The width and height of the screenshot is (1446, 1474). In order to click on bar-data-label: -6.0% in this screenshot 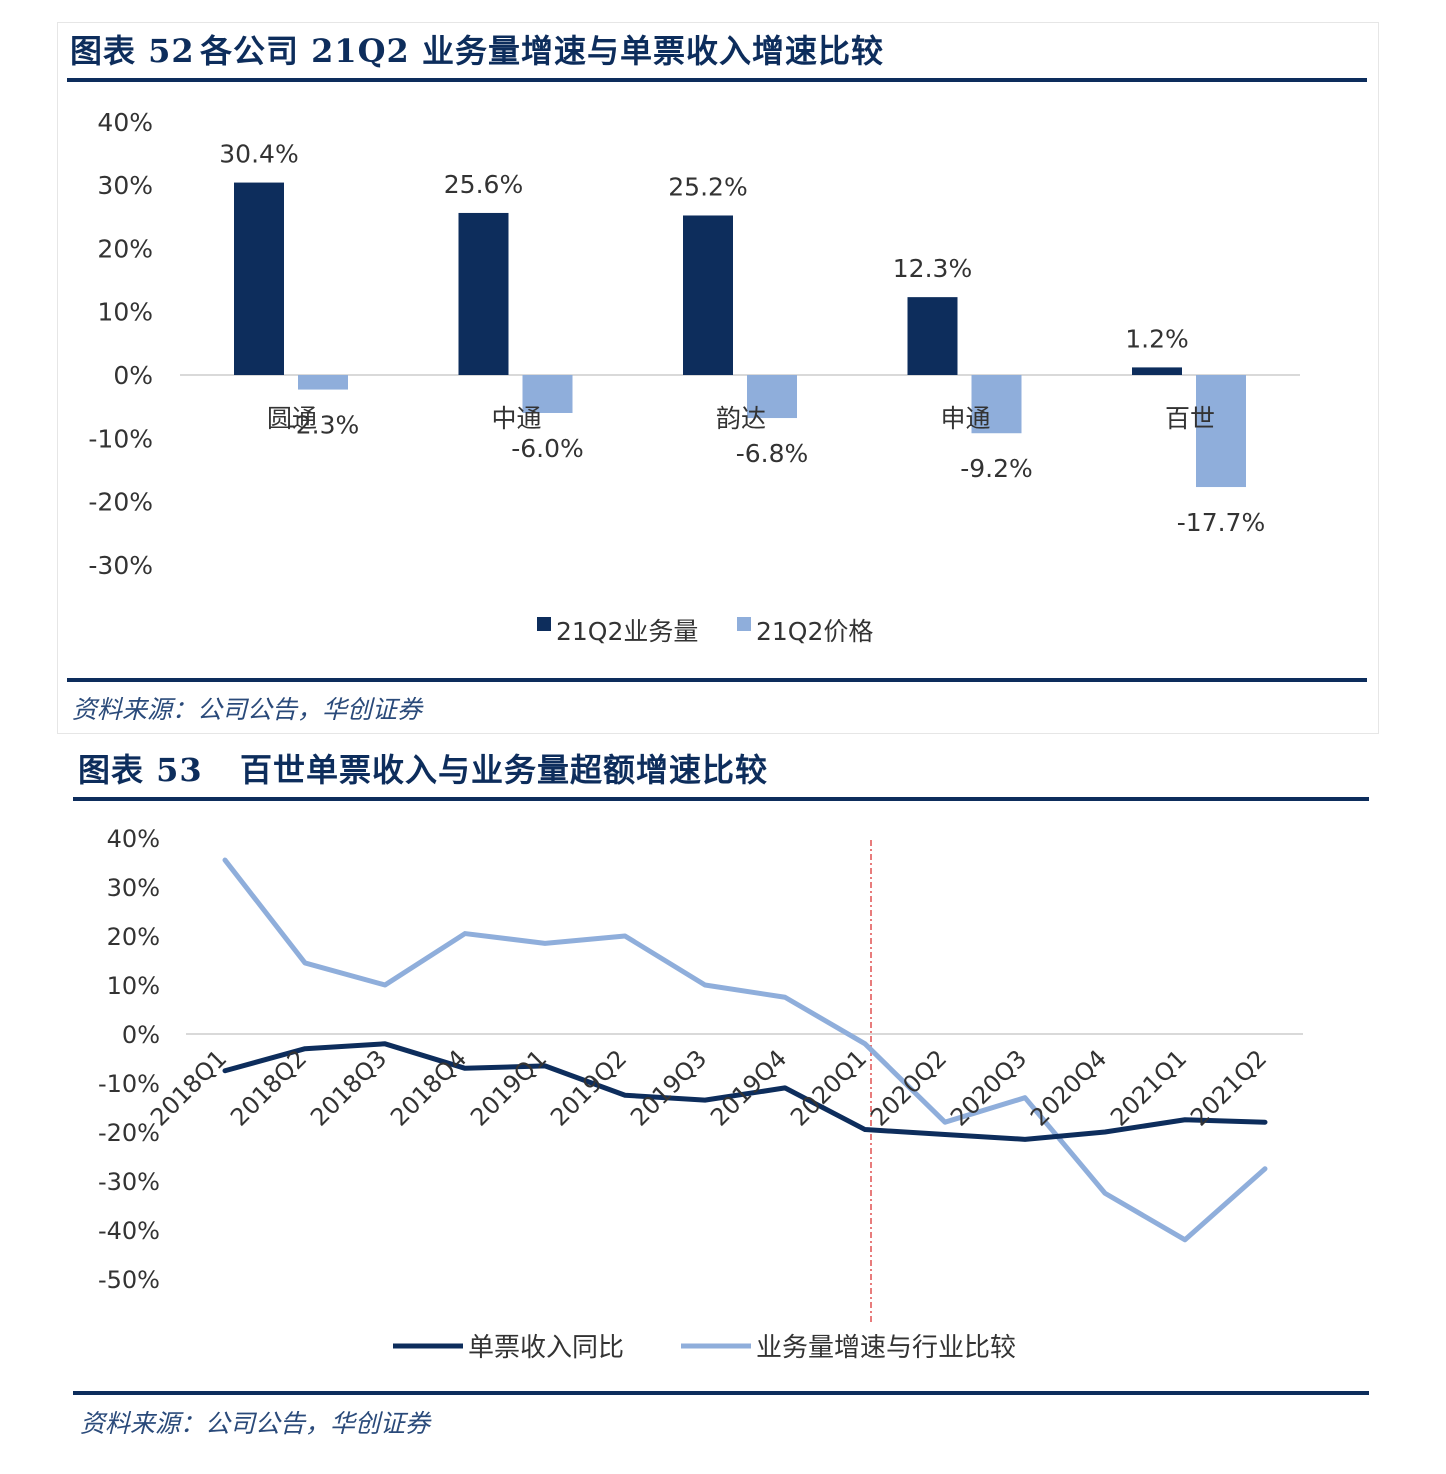, I will do `click(547, 448)`.